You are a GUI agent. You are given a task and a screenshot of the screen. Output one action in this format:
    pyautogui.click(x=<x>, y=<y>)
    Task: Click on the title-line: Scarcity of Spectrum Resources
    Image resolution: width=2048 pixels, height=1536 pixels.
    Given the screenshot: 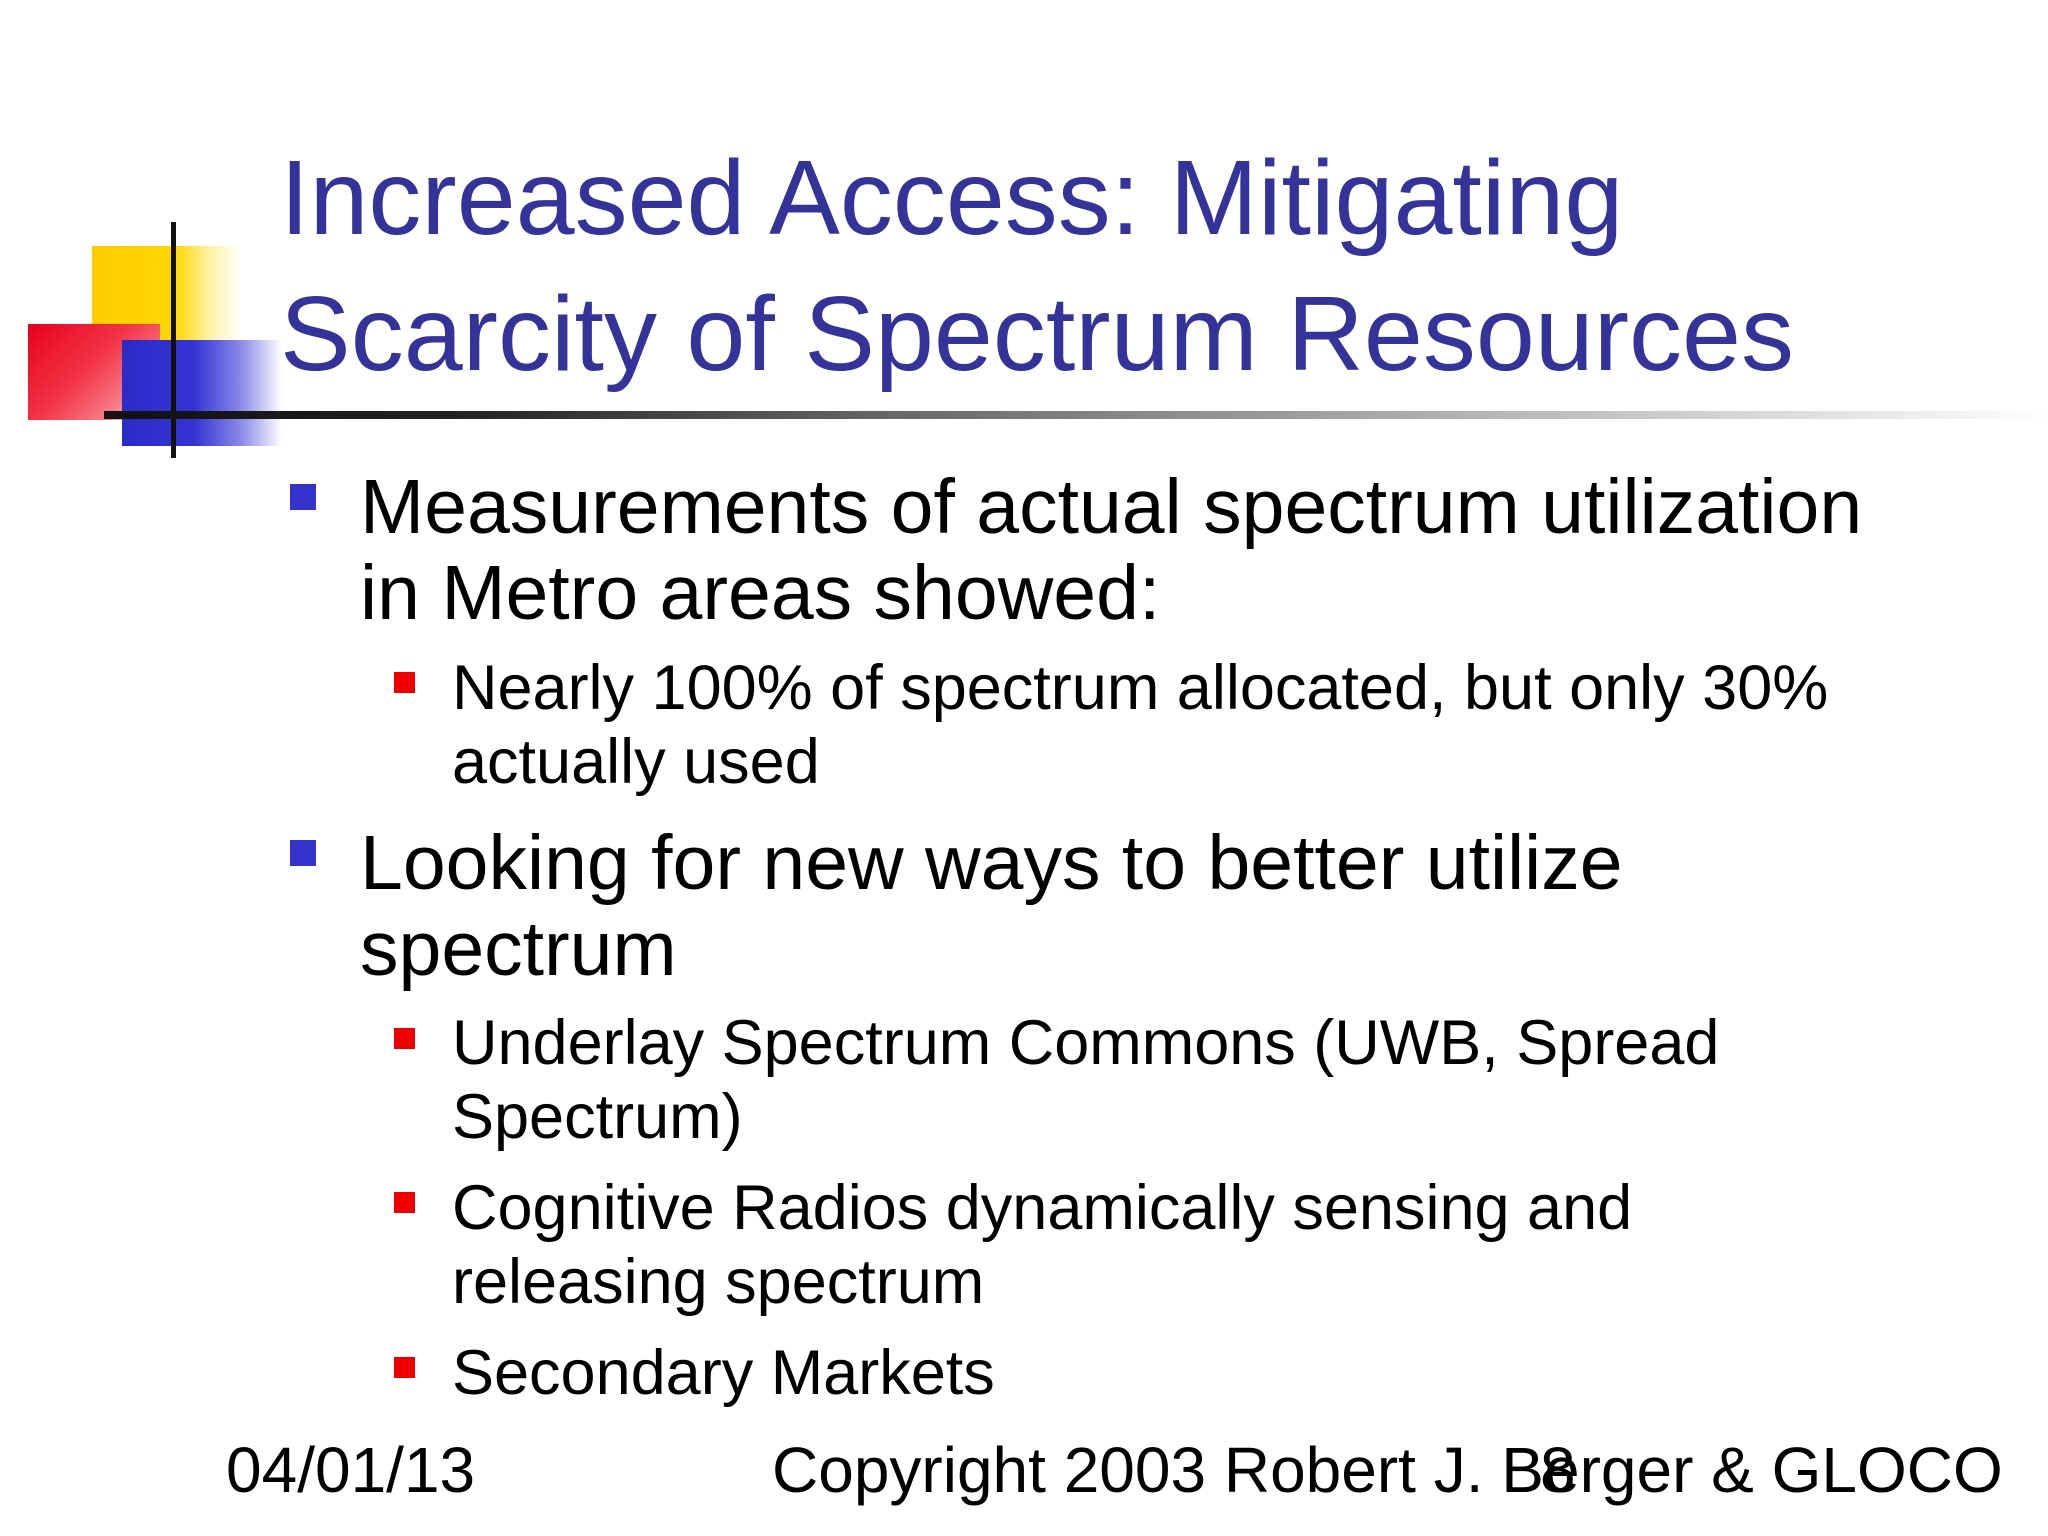 What is the action you would take?
    pyautogui.click(x=1037, y=334)
    